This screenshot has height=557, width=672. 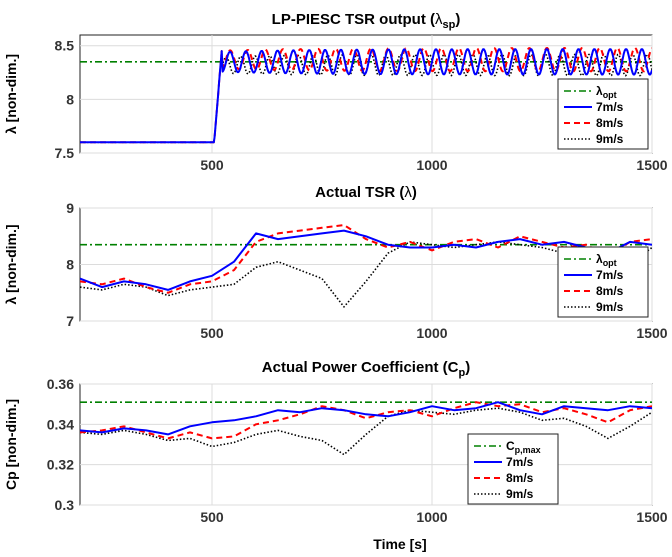 What do you see at coordinates (65, 153) in the screenshot?
I see `y-tick-label: 7.5` at bounding box center [65, 153].